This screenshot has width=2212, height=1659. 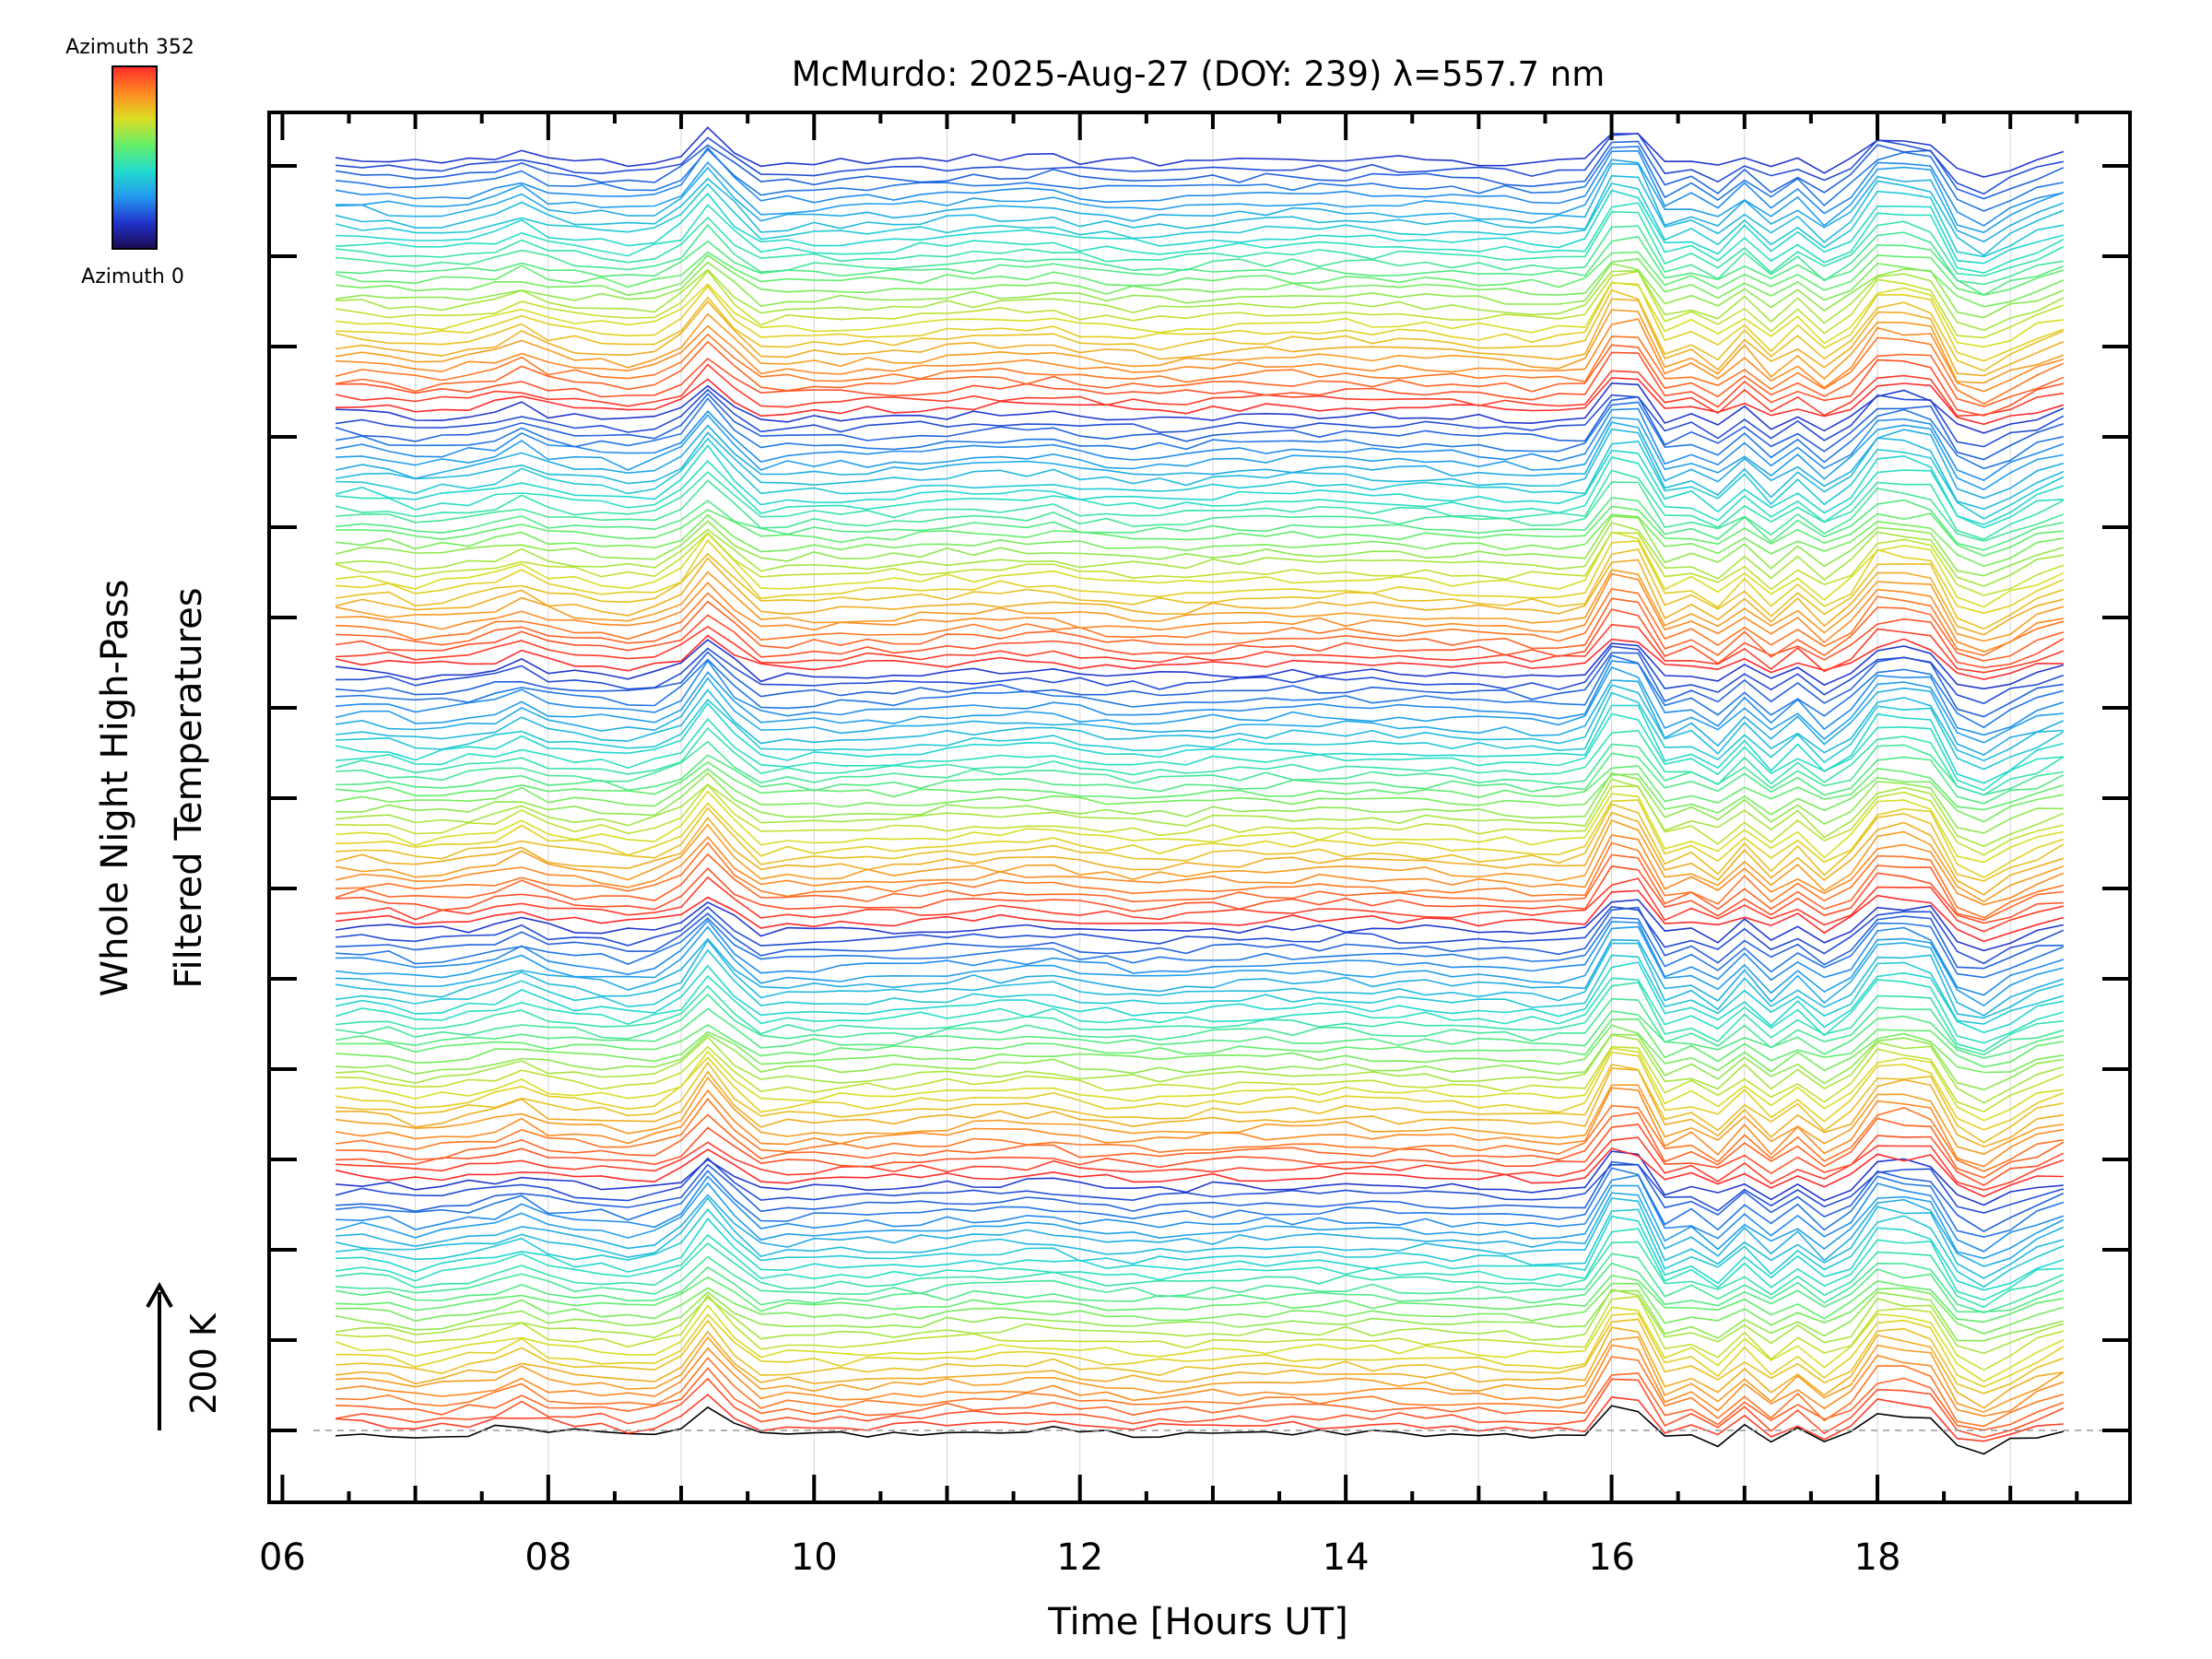 I want to click on x-tick-label: 18, so click(x=1877, y=1557).